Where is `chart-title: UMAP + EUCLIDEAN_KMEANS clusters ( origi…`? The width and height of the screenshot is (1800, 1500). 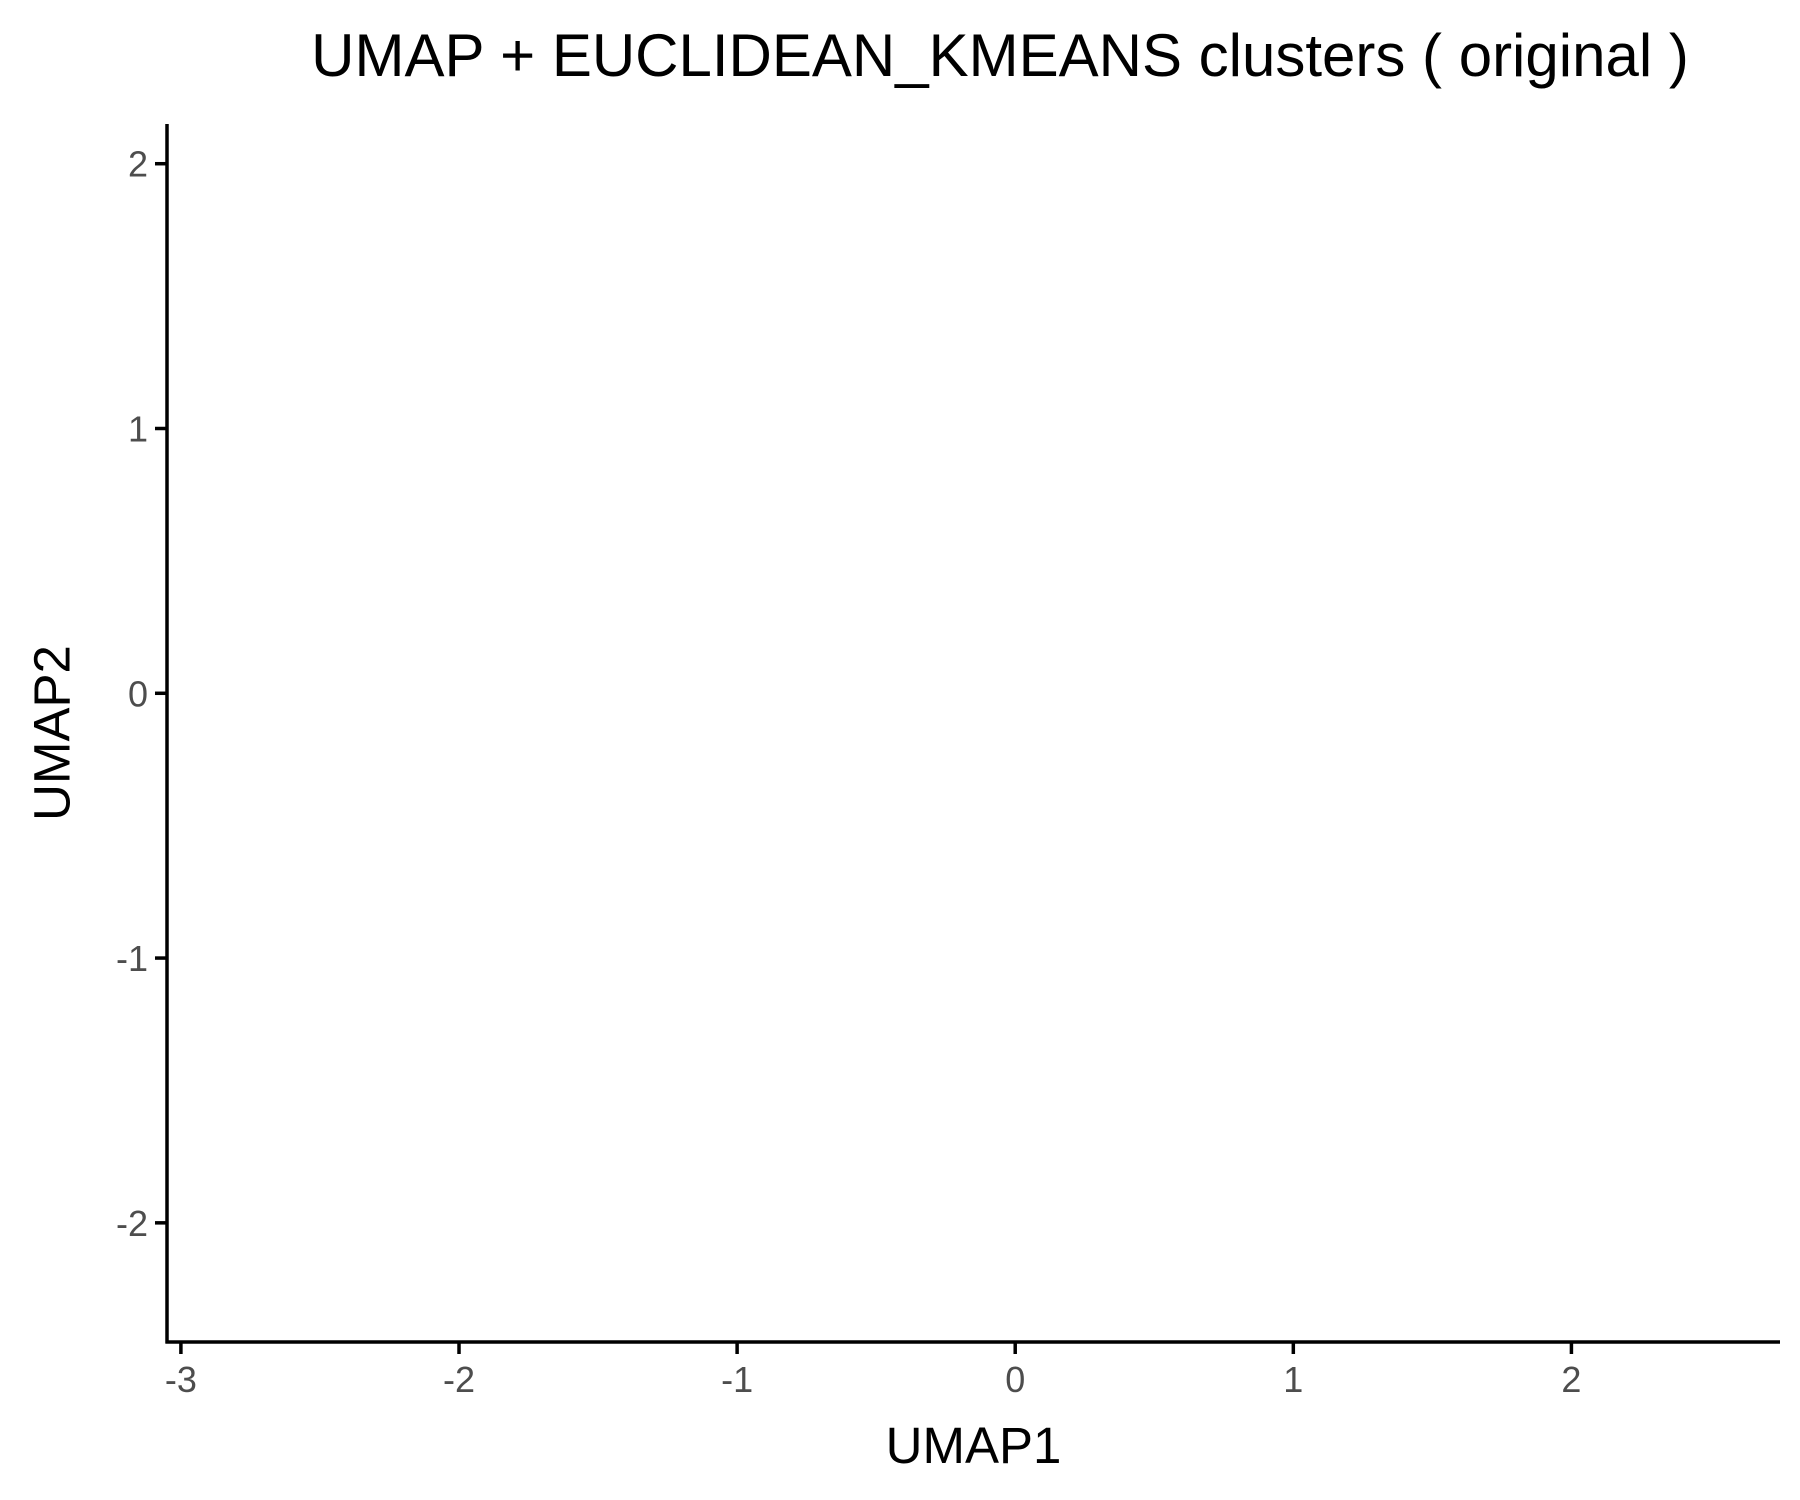
chart-title: UMAP + EUCLIDEAN_KMEANS clusters ( origi… is located at coordinates (1000, 55).